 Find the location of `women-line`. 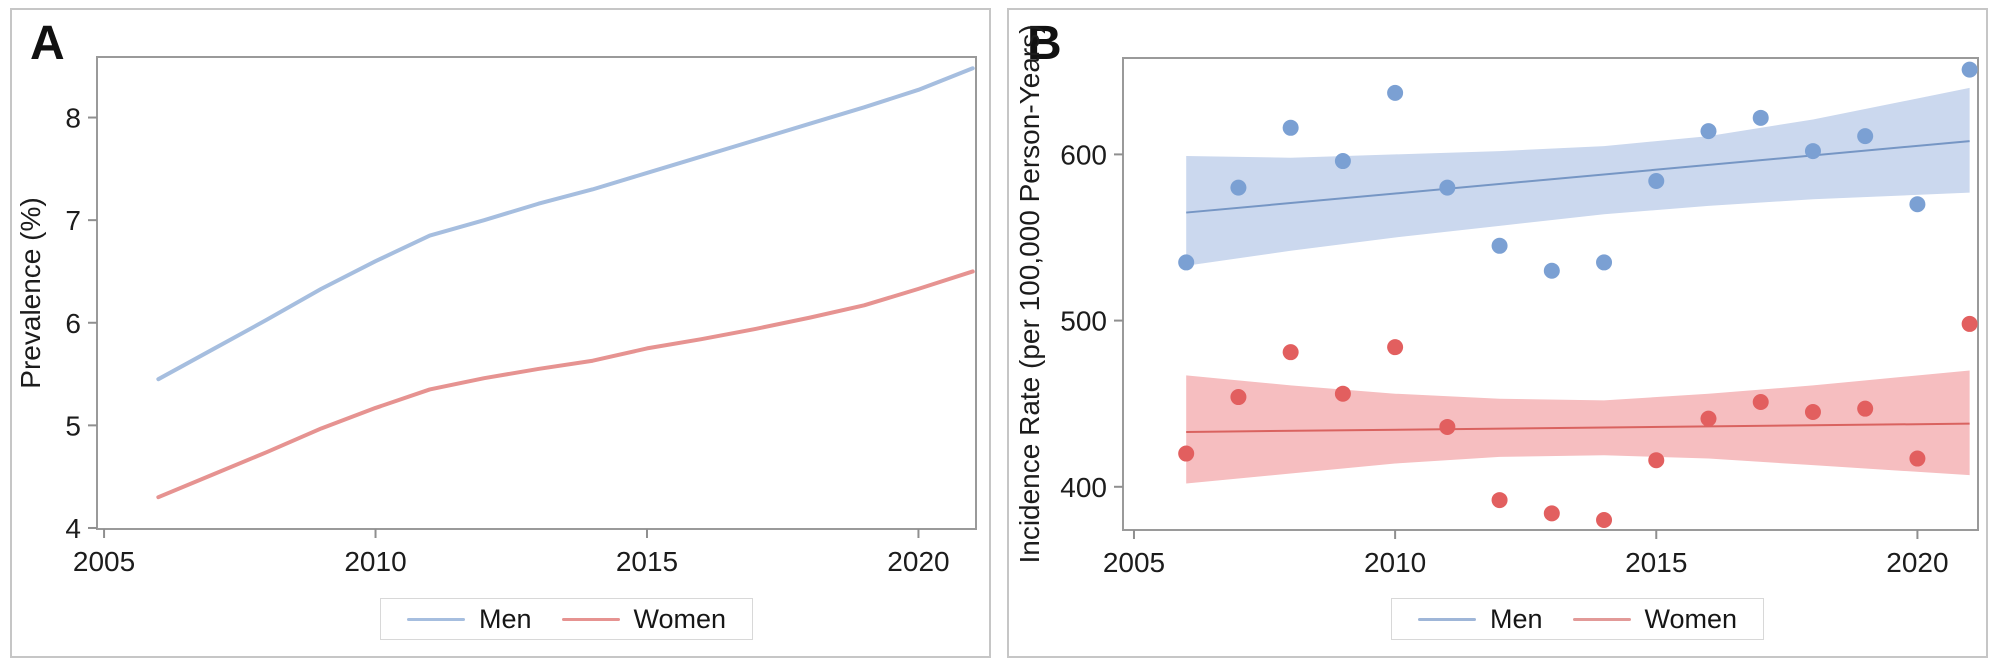

women-line is located at coordinates (565, 384).